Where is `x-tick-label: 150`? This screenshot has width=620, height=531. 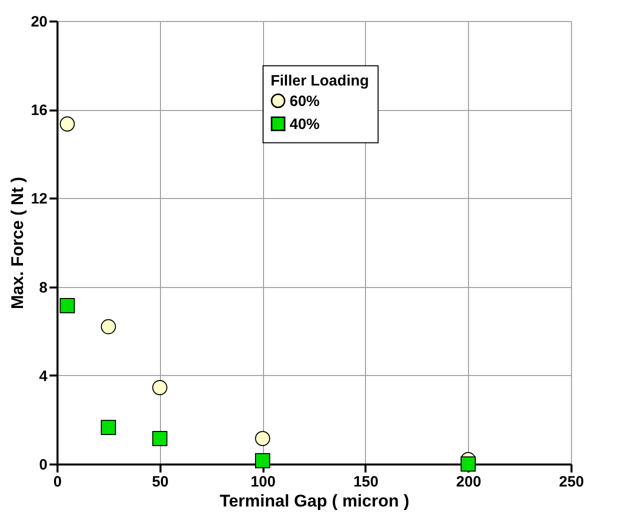
x-tick-label: 150 is located at coordinates (365, 482).